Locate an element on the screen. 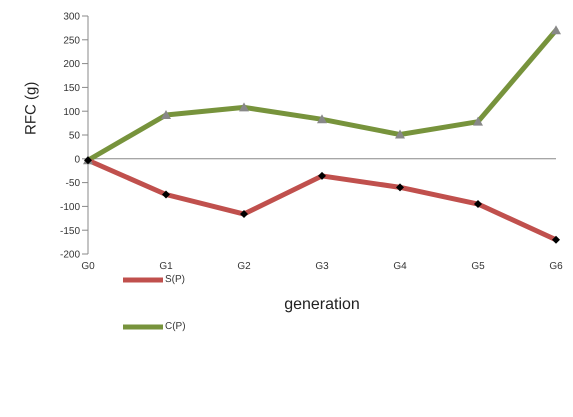 This screenshot has width=573, height=417. y-tick-label: 250 is located at coordinates (71, 40).